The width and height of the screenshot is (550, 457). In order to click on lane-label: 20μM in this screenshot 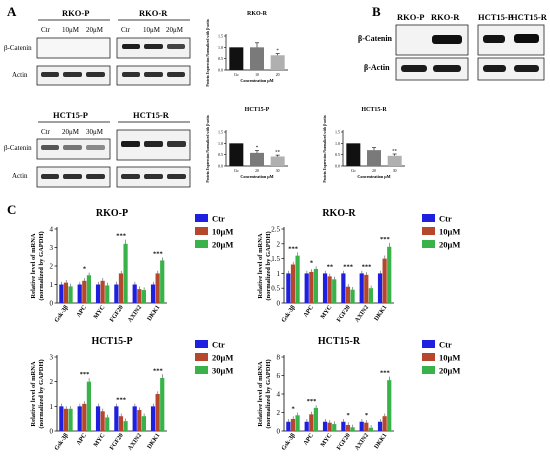, I will do `click(95, 30)`.